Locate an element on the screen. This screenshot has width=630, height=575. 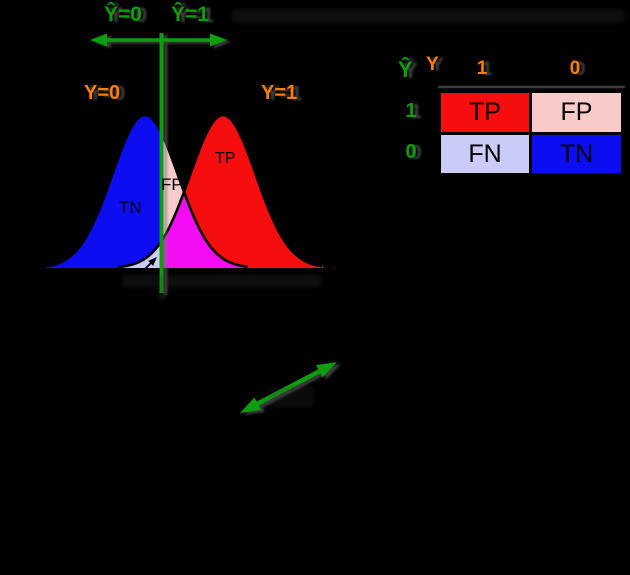
confusion-matrix-grid: TP FP FN TN is located at coordinates (531, 133).